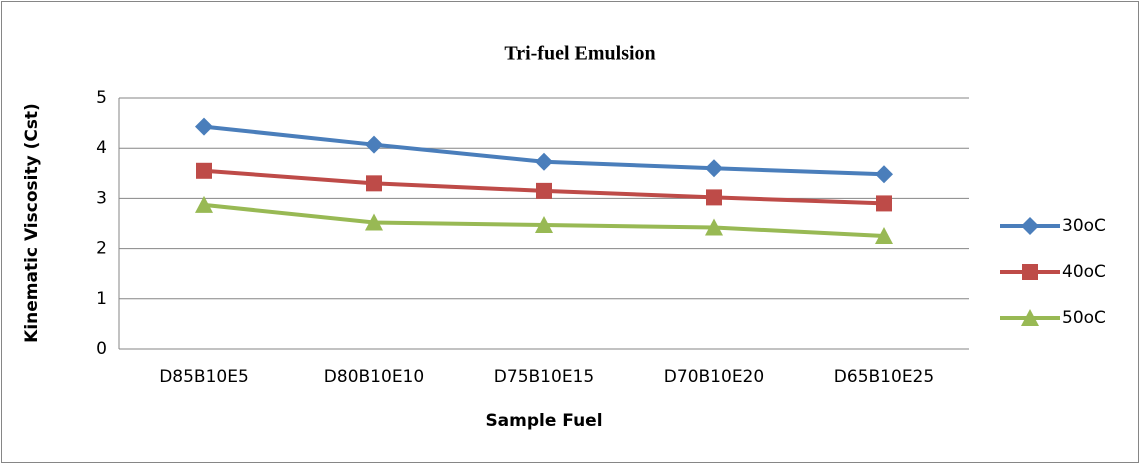 The width and height of the screenshot is (1141, 465). Describe the element at coordinates (204, 377) in the screenshot. I see `x-tick-label: D85B10E5` at that location.